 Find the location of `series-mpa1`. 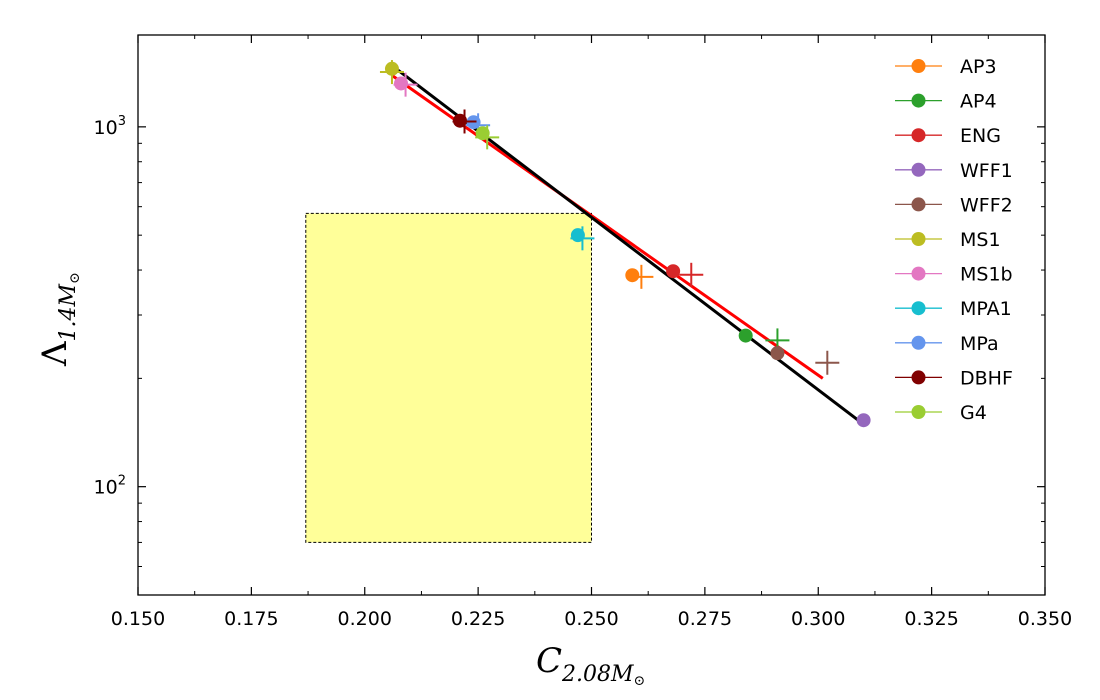

series-mpa1 is located at coordinates (582, 238).